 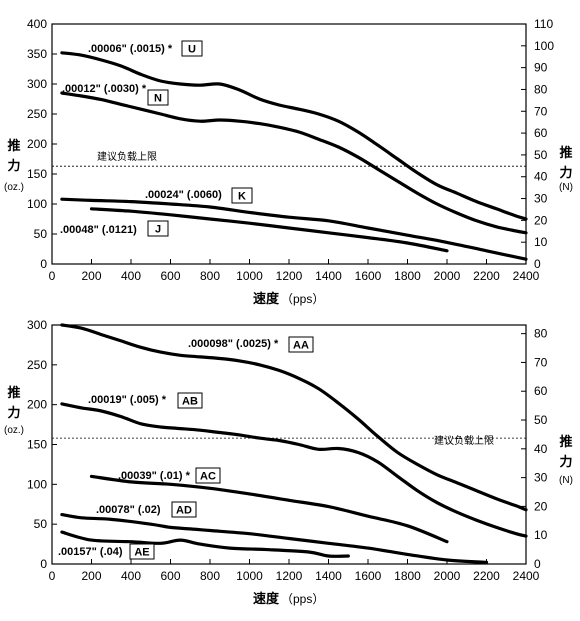 What do you see at coordinates (37, 144) in the screenshot?
I see `chart-top-y-tick-label: 200` at bounding box center [37, 144].